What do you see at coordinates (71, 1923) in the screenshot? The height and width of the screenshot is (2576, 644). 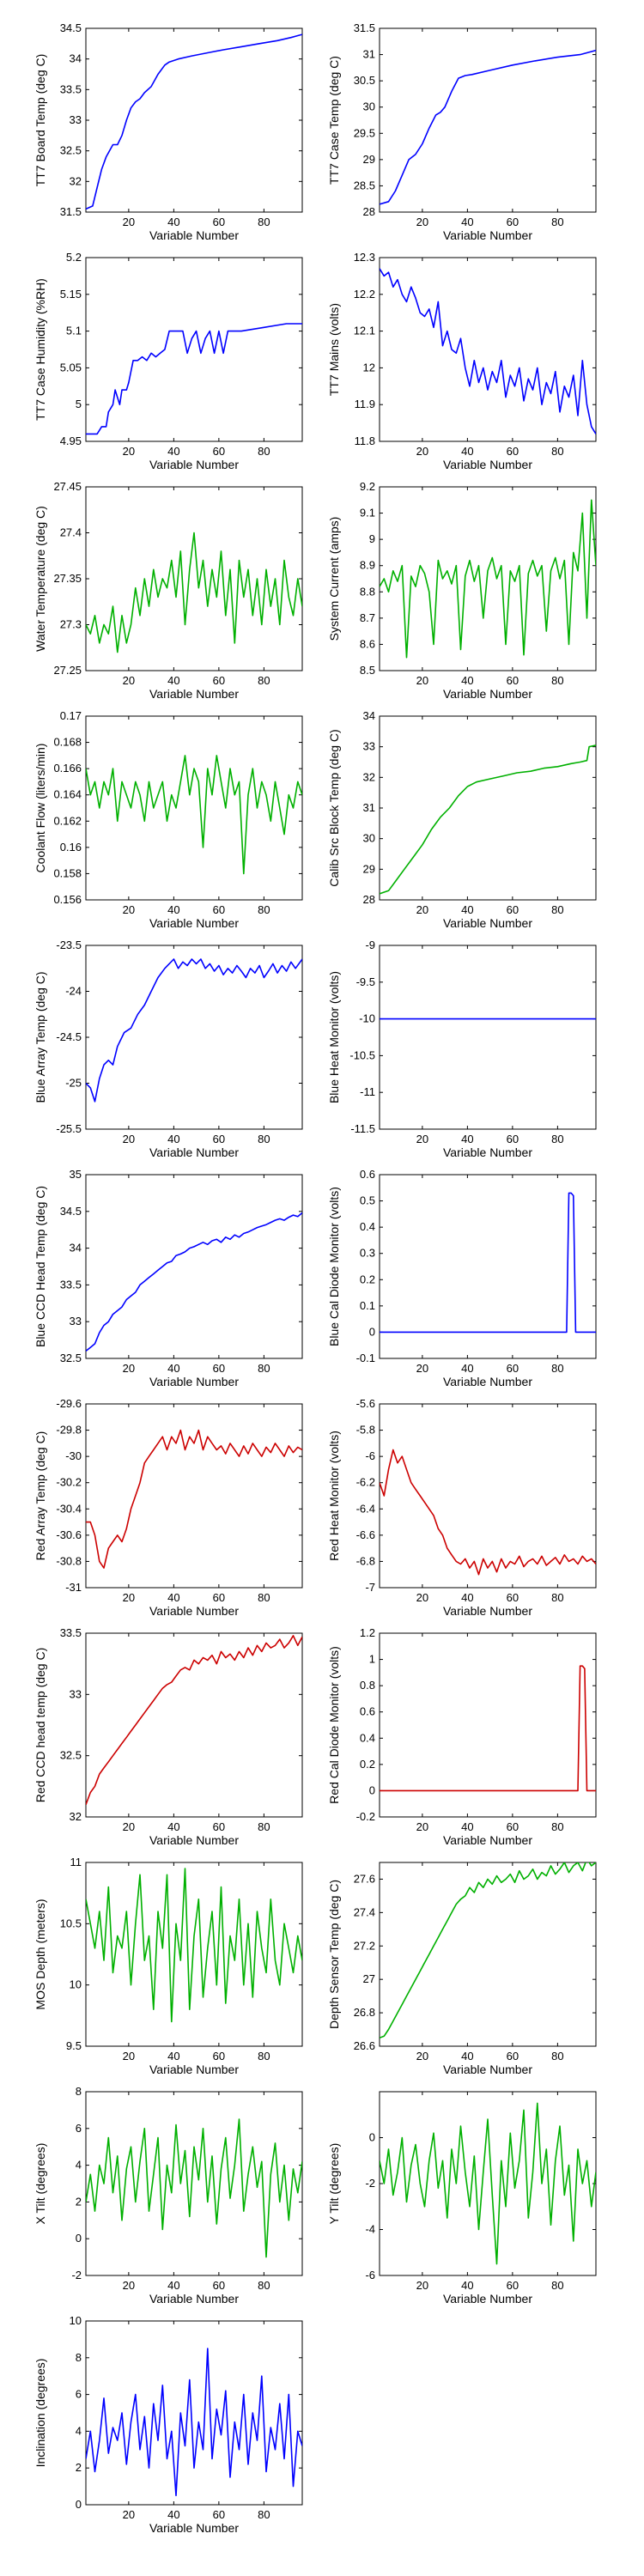 I see `y-tick-label: 10.5` at bounding box center [71, 1923].